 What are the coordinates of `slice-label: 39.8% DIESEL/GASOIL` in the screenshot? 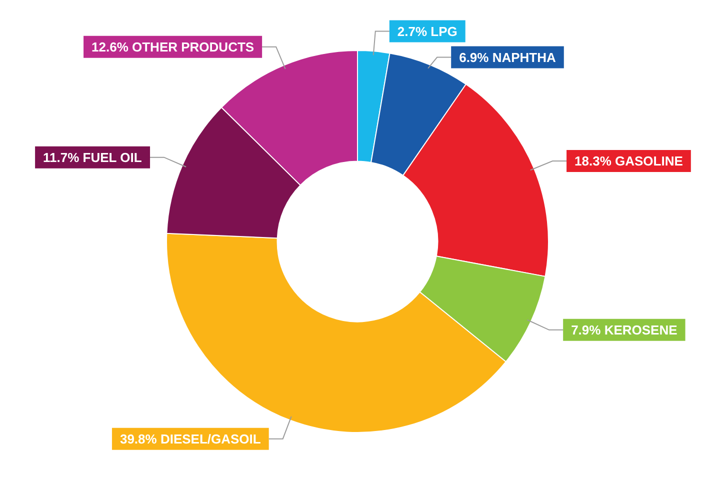 It's located at (190, 438).